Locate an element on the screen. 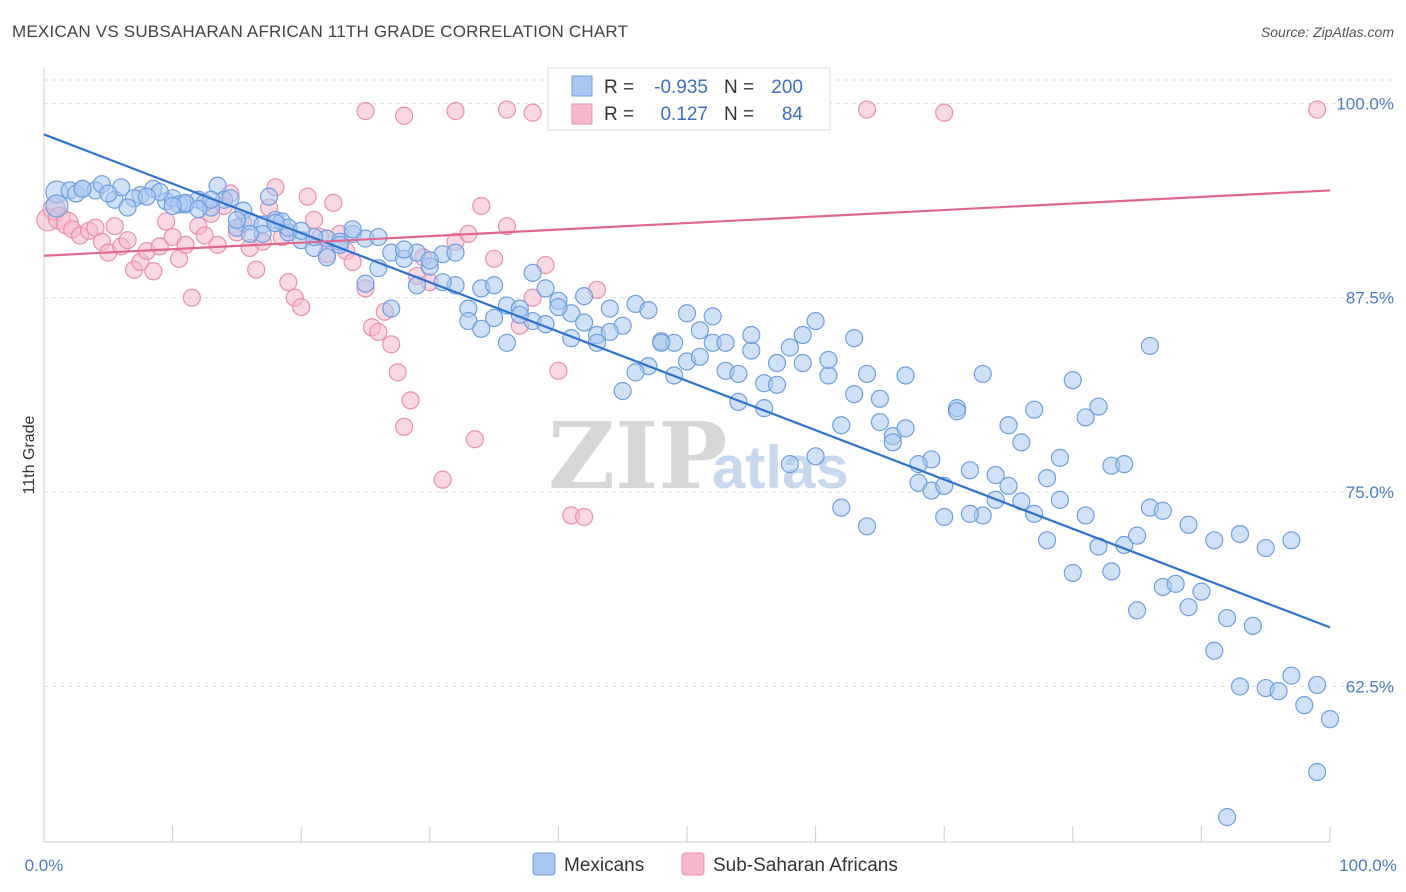  watermark-zip: ZIP is located at coordinates (637, 456).